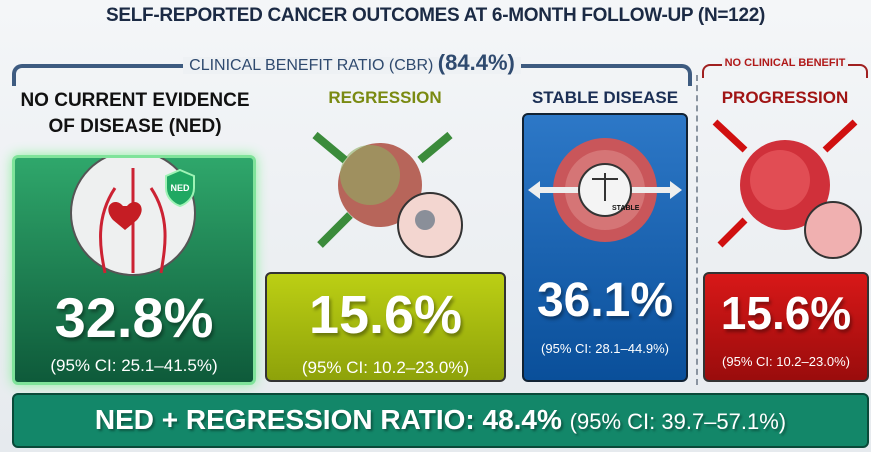  Describe the element at coordinates (385, 315) in the screenshot. I see `regression-value: 15.6%` at that location.